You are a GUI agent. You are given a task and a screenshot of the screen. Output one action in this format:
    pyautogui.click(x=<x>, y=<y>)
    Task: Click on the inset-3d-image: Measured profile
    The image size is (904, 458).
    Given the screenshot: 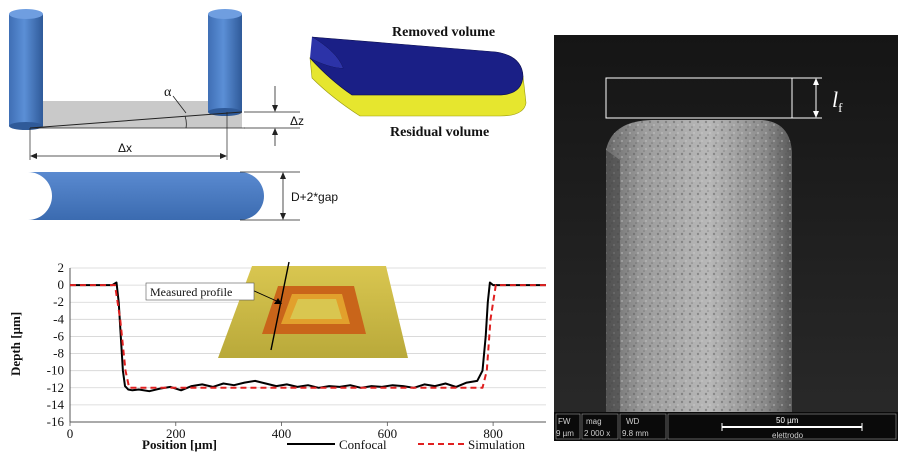 What is the action you would take?
    pyautogui.click(x=276, y=309)
    